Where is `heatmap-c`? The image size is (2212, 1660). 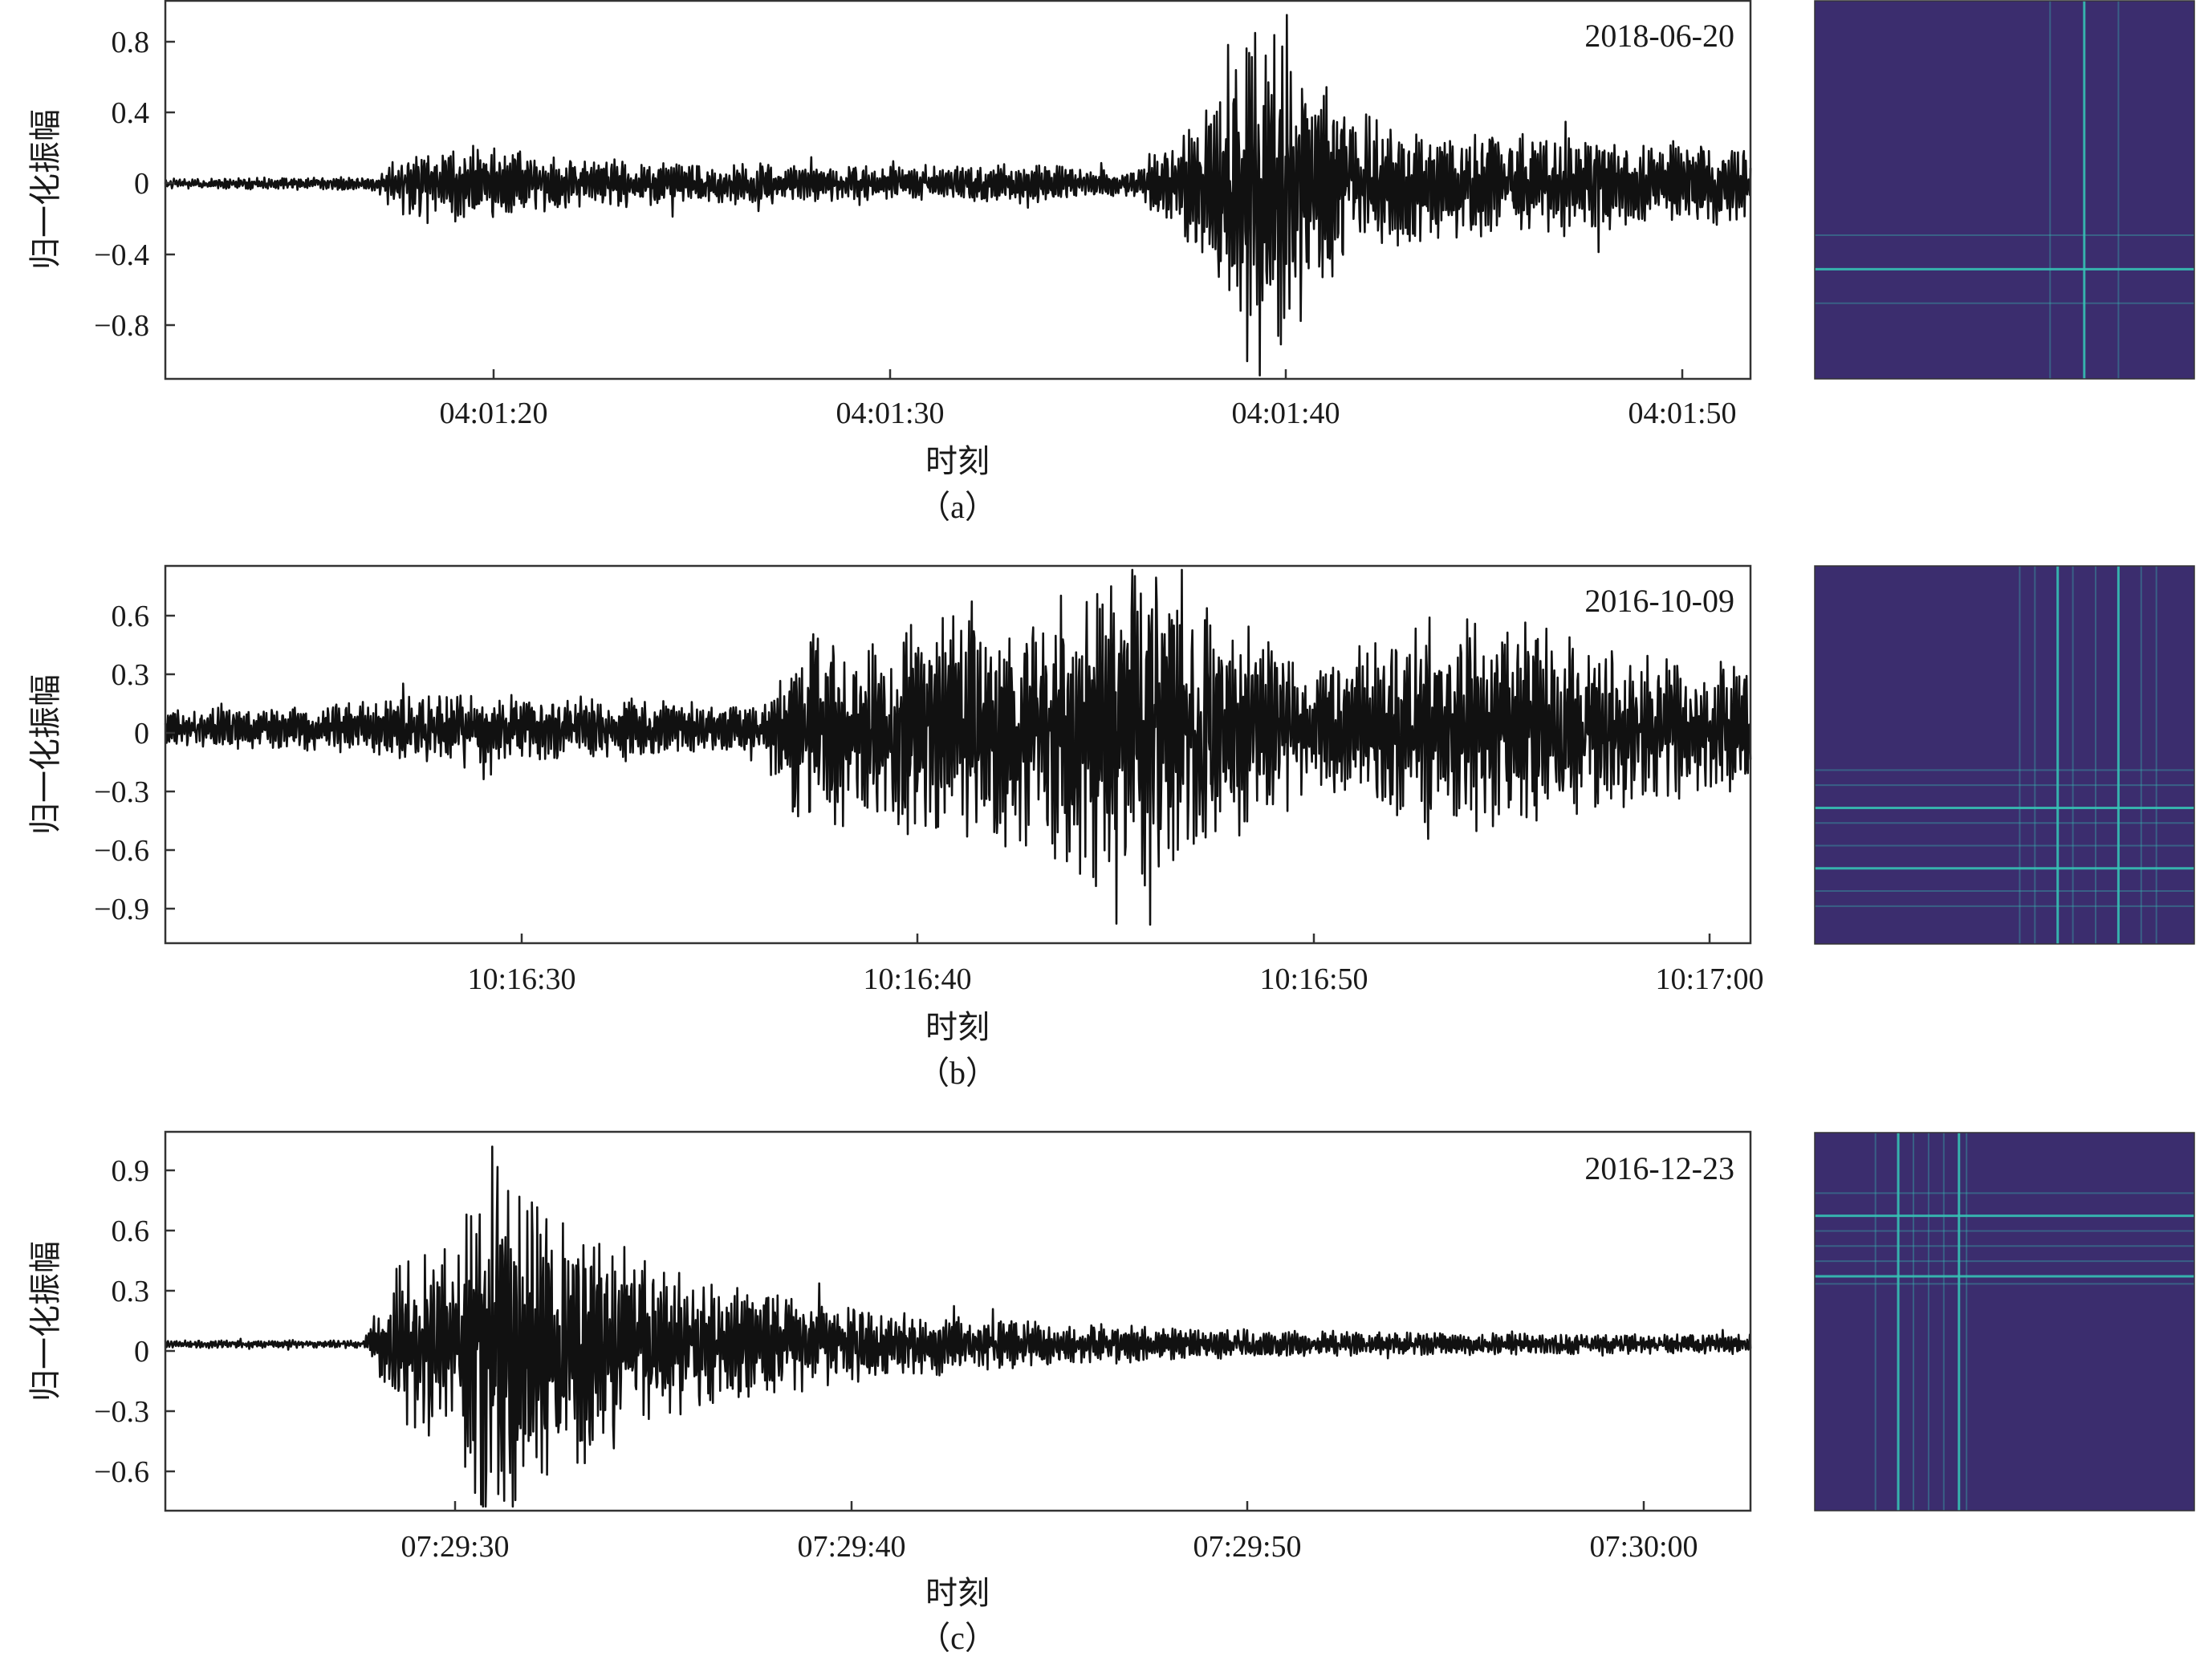 heatmap-c is located at coordinates (2004, 1322).